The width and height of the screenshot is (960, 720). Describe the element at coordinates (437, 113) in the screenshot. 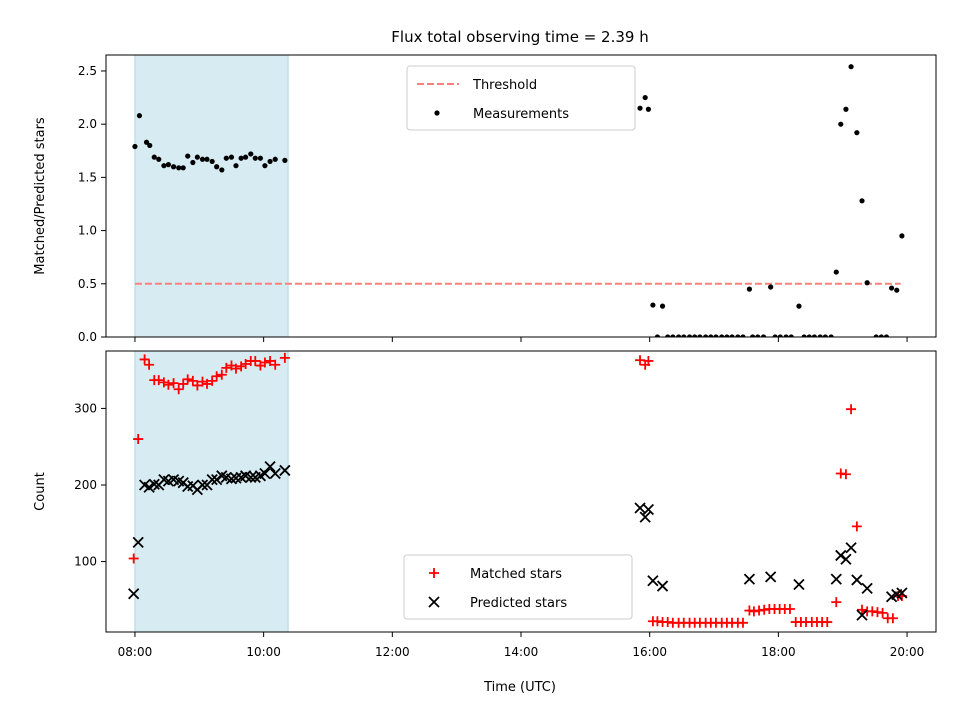

I see `legend-marker` at that location.